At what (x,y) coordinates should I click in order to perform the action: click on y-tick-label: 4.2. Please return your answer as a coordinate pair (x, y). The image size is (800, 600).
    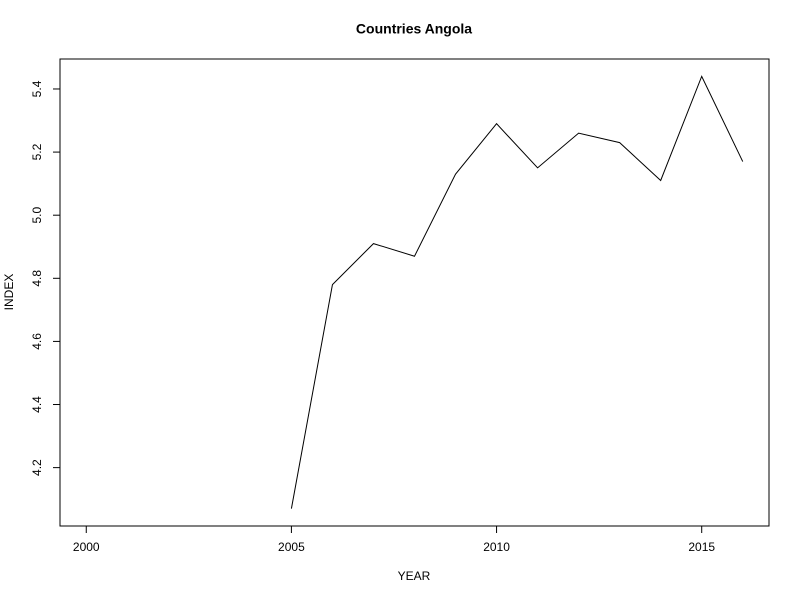
    Looking at the image, I should click on (37, 467).